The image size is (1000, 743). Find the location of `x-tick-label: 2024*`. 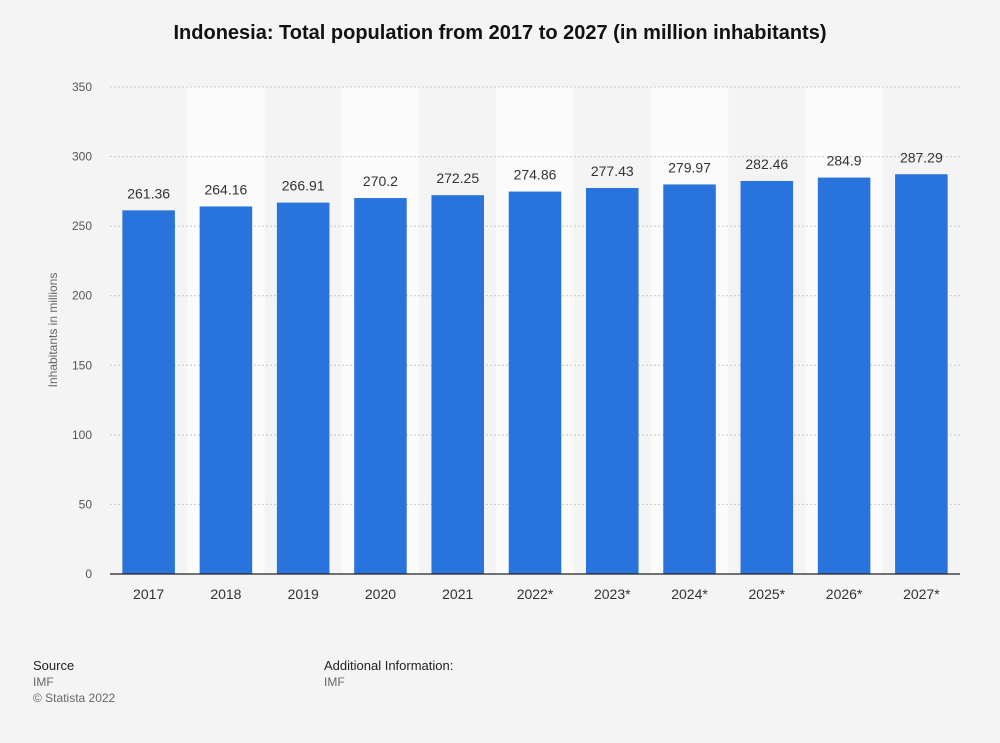

x-tick-label: 2024* is located at coordinates (689, 594).